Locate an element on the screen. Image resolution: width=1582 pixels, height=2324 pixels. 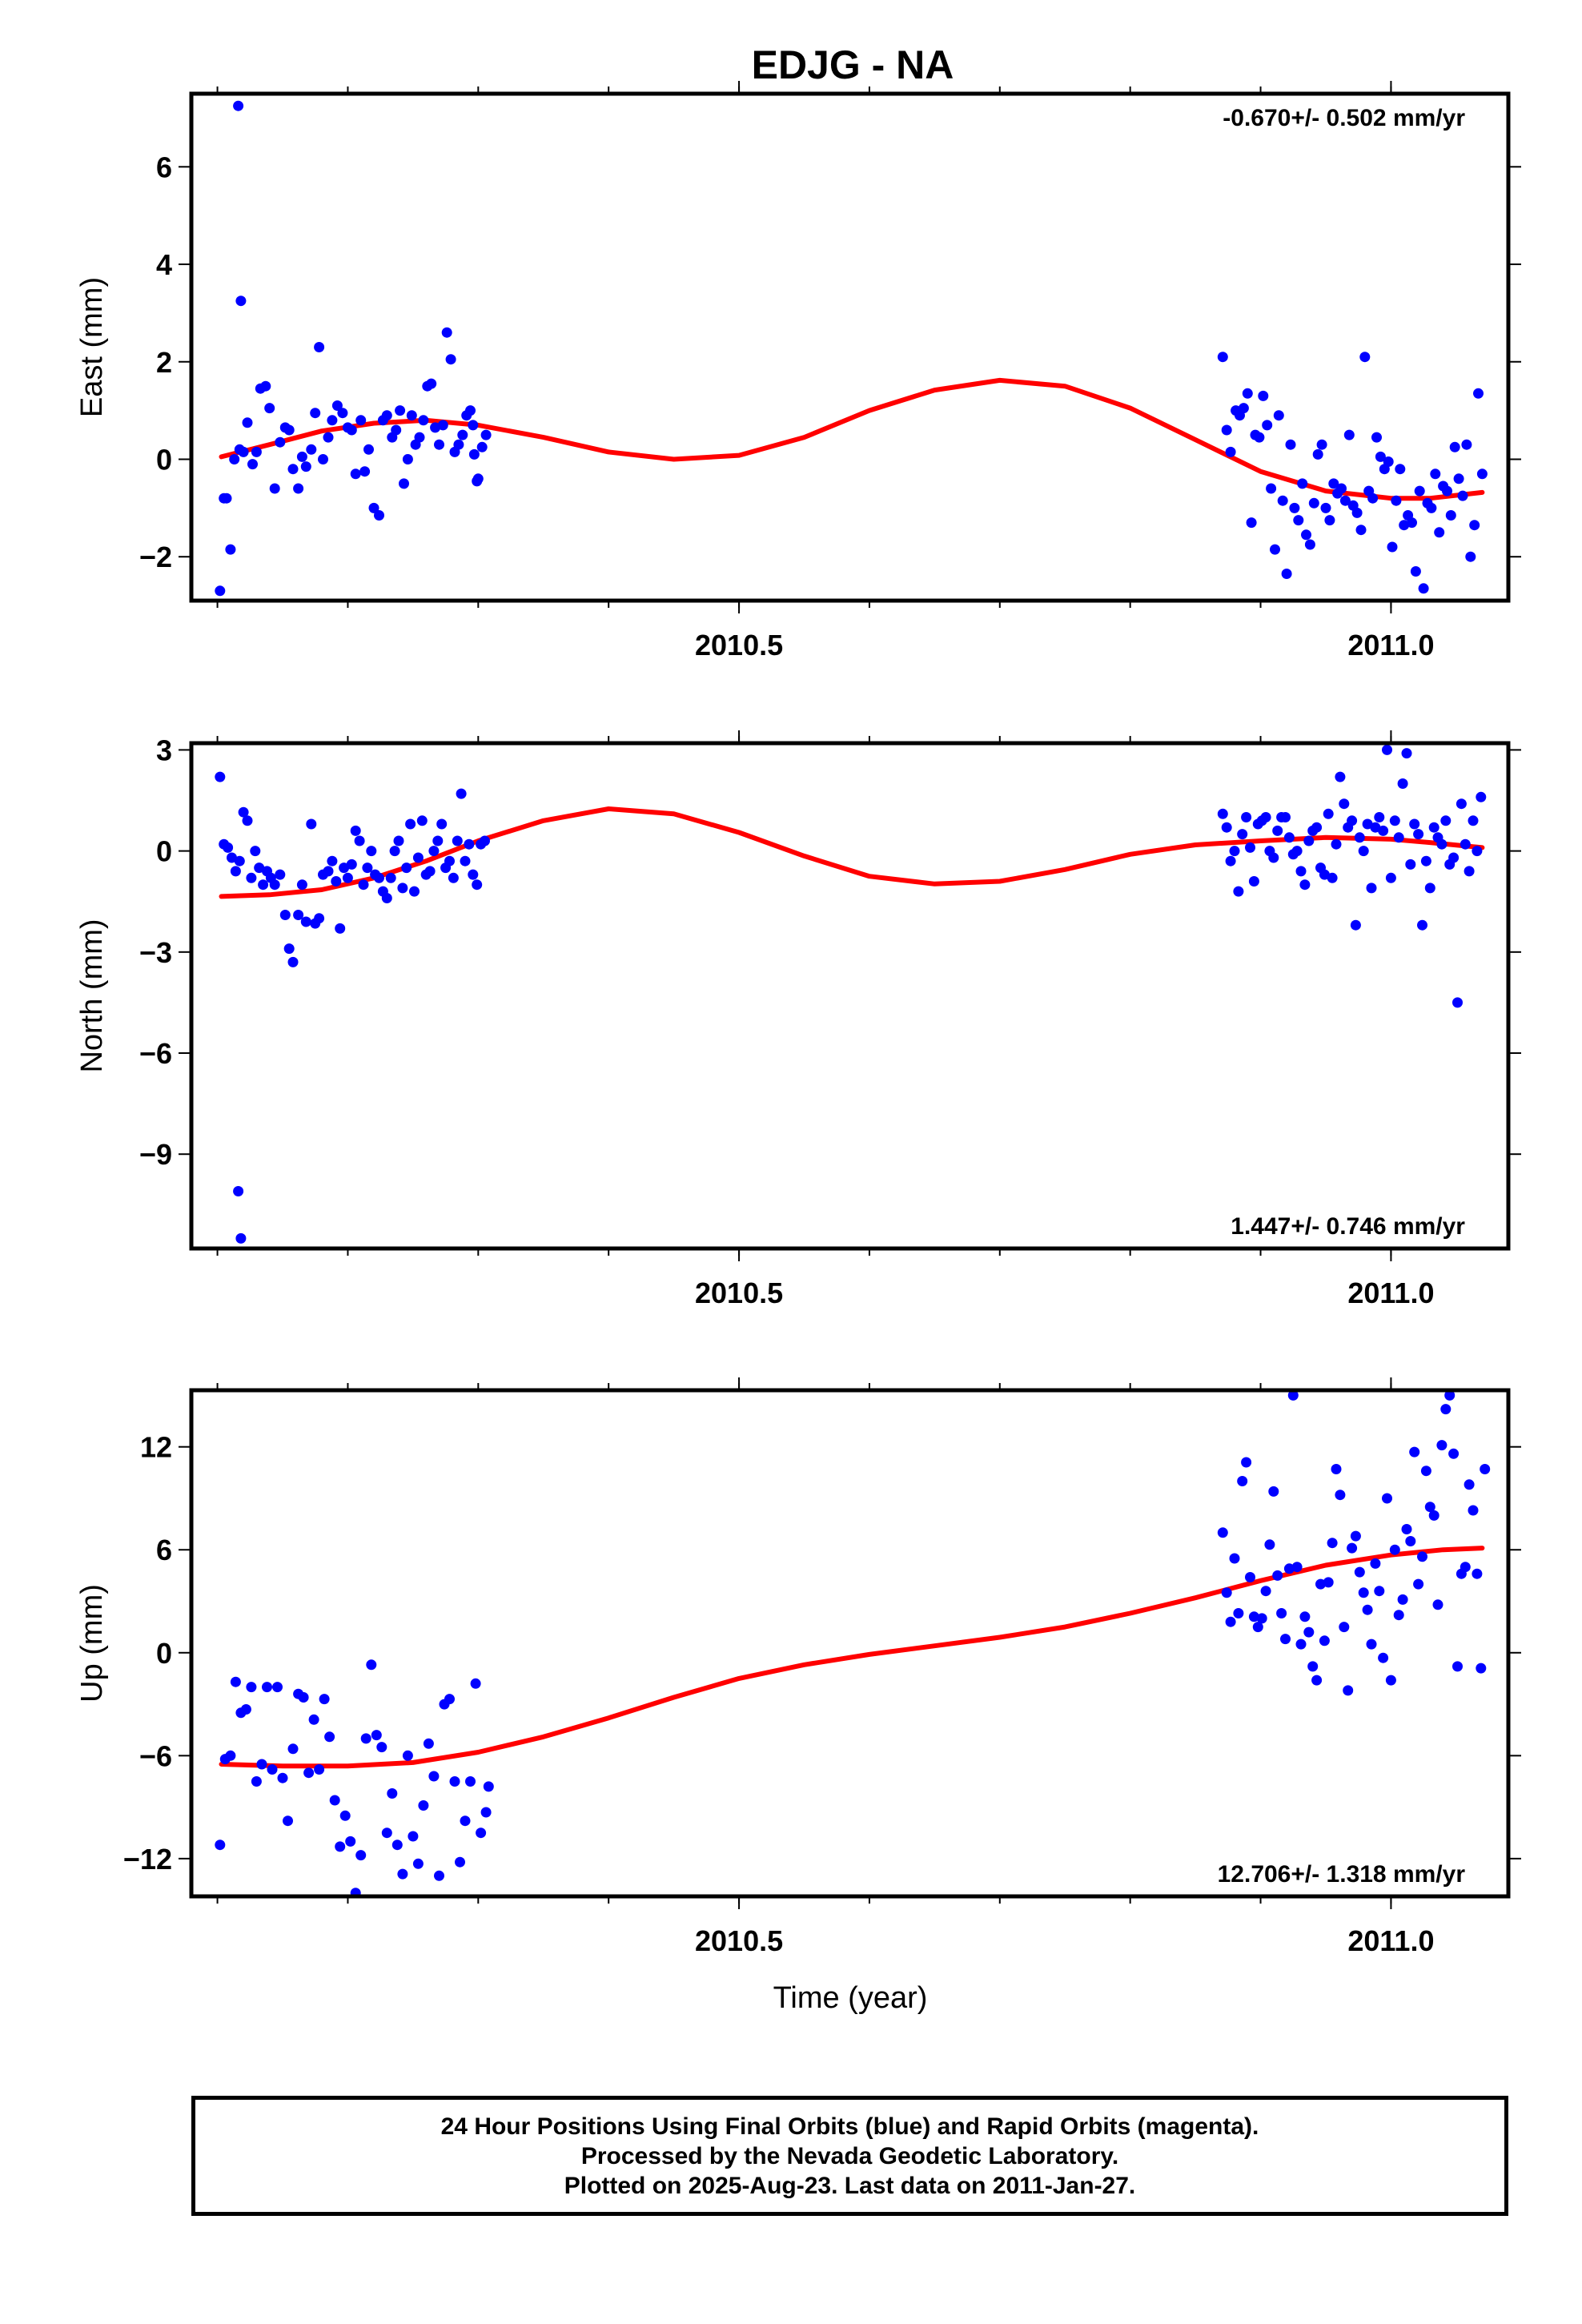
y-tick-label: −9 is located at coordinates (155, 1154).